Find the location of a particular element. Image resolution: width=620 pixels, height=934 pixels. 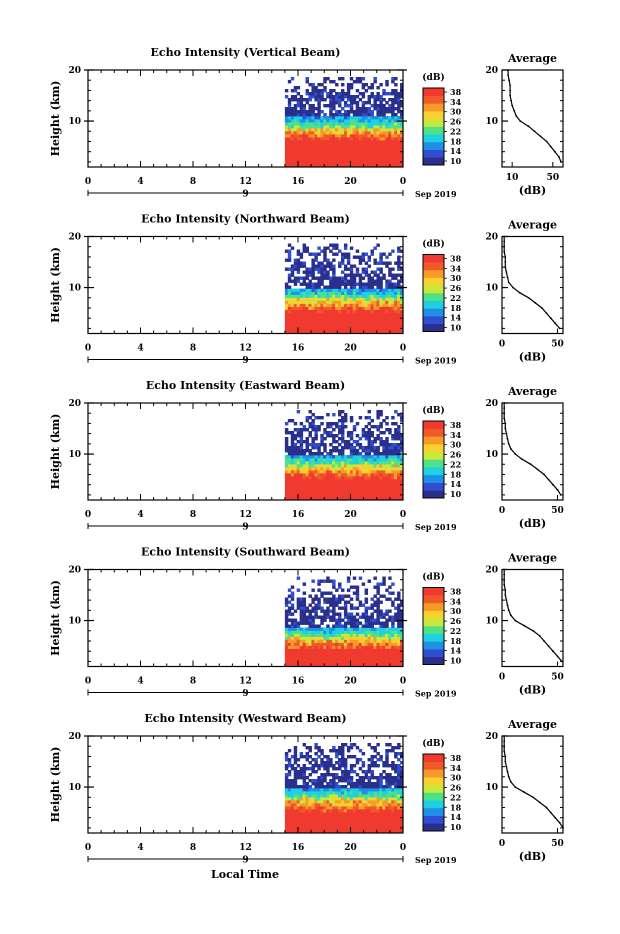

y-tick-label: 20 is located at coordinates (74, 404).